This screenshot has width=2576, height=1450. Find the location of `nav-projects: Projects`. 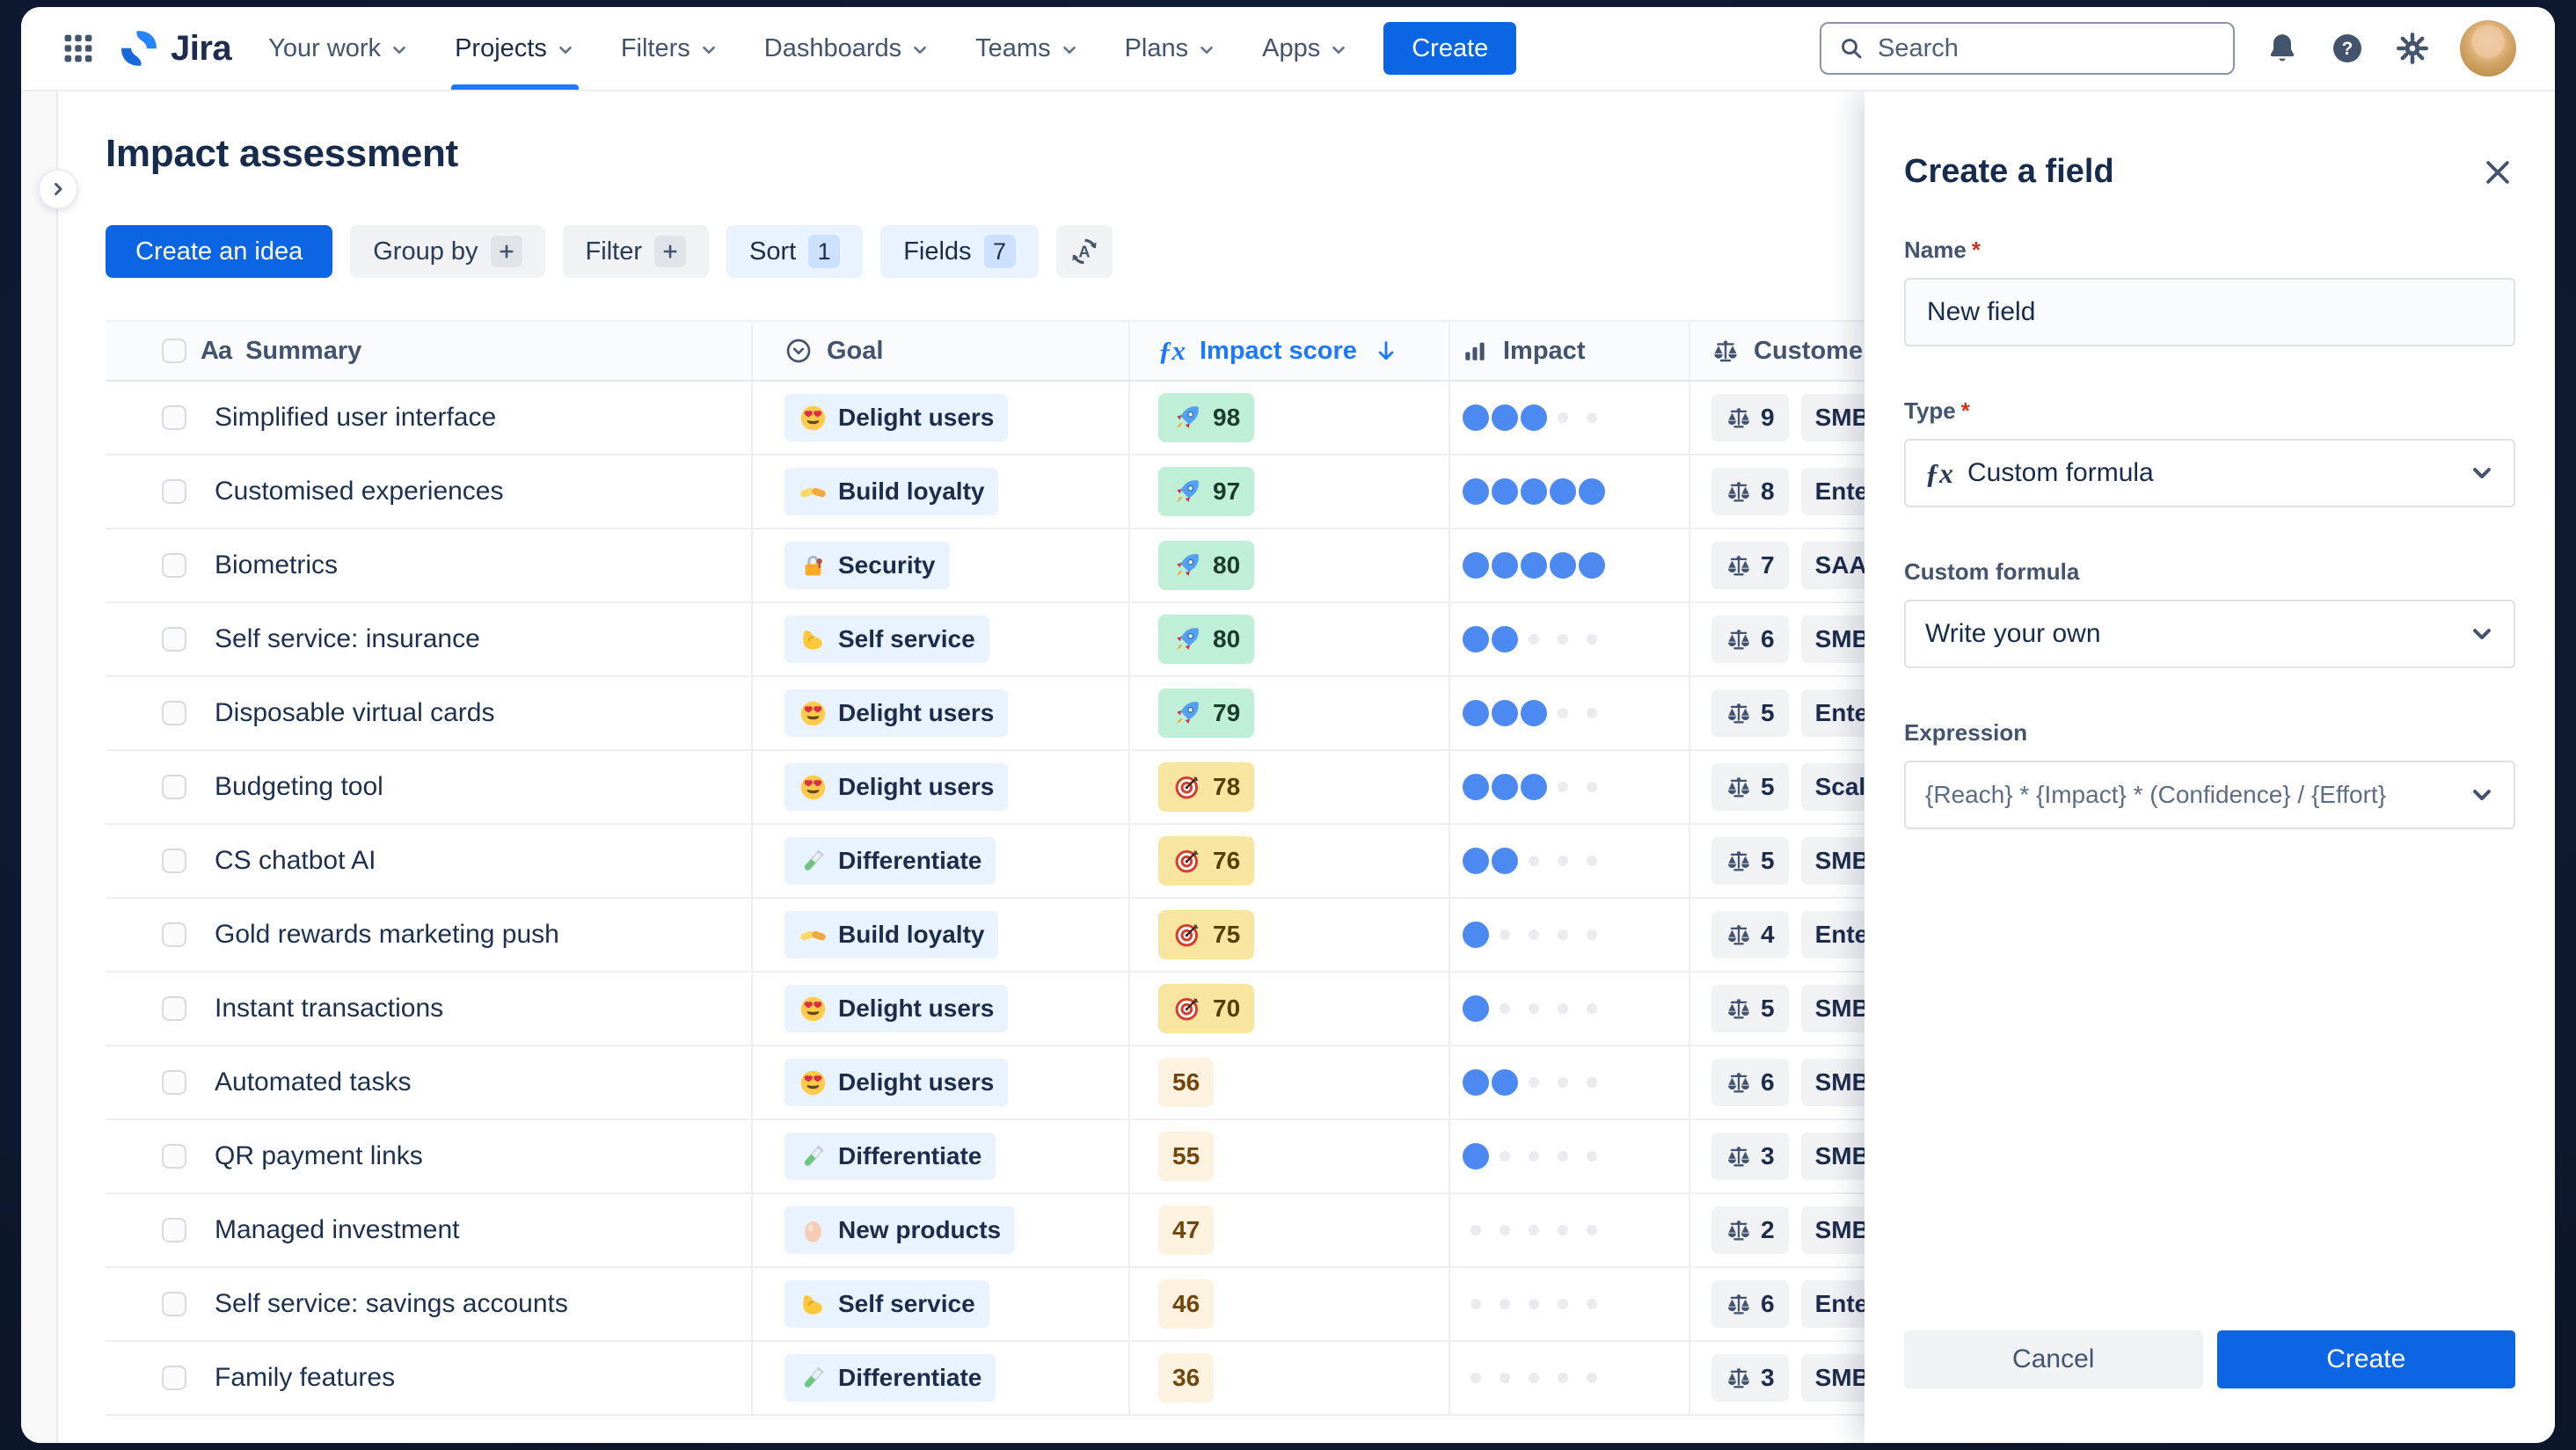

nav-projects: Projects is located at coordinates (515, 48).